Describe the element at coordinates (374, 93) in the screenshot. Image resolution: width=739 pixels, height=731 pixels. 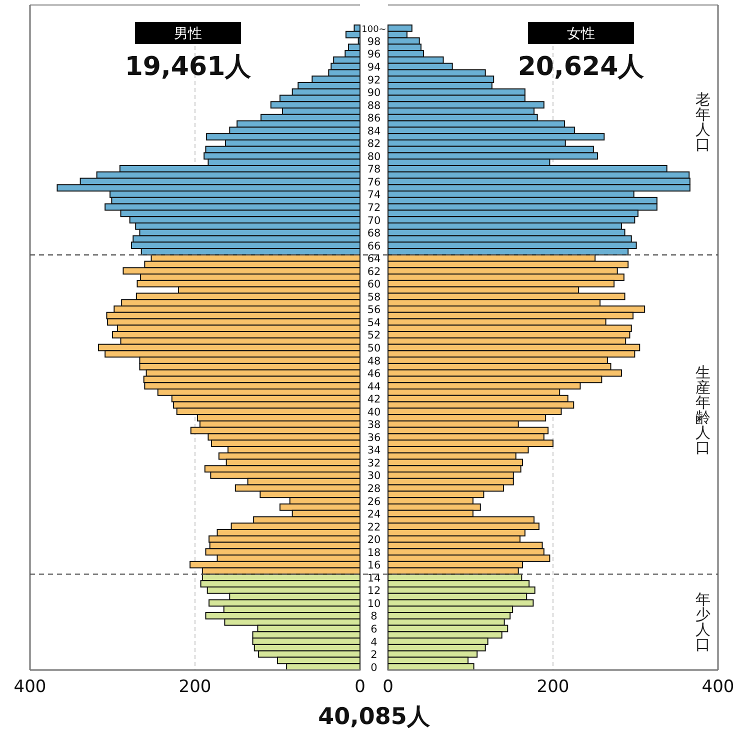
I see `y-tick-label: 90` at that location.